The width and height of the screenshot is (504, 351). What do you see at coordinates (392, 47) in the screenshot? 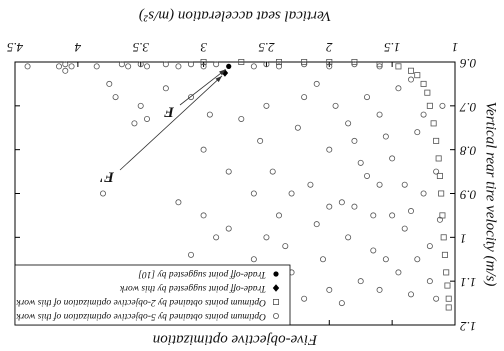
I see `x-tick-label: 1.5` at bounding box center [392, 47].